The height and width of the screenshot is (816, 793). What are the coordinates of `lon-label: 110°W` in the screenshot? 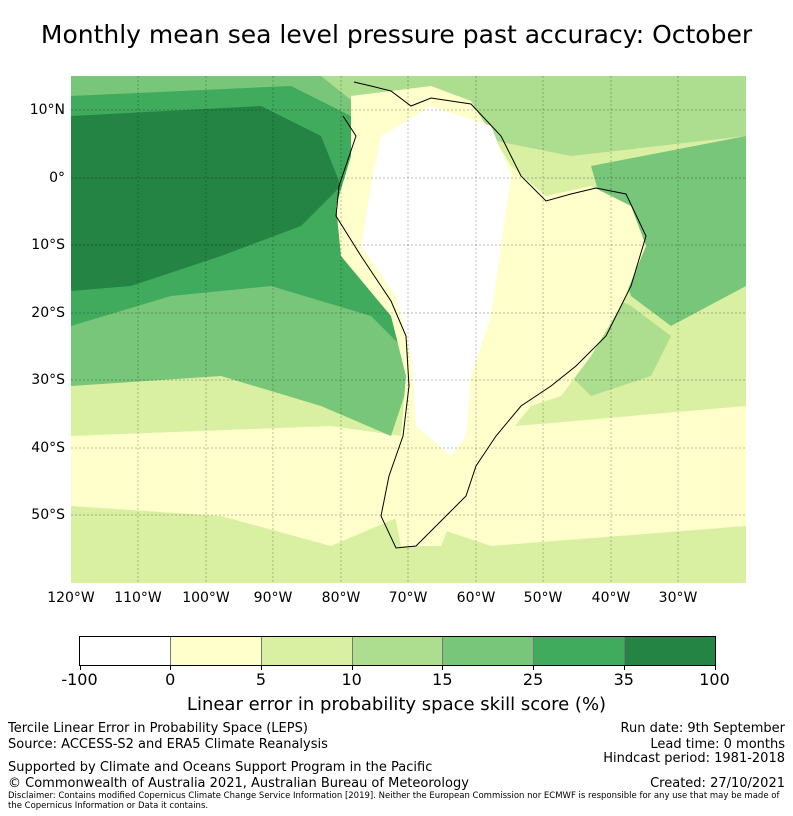 It's located at (138, 598).